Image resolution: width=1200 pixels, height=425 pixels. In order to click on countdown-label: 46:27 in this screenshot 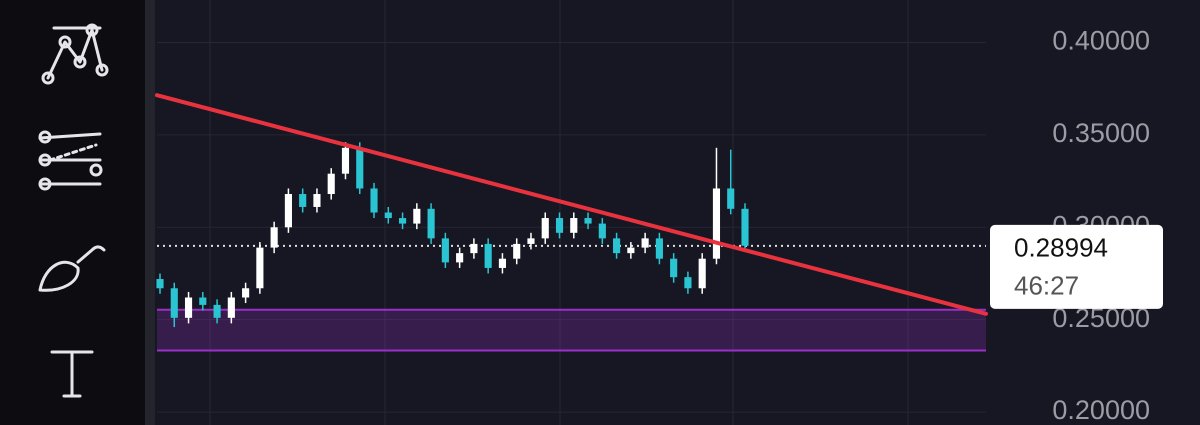, I will do `click(1046, 286)`.